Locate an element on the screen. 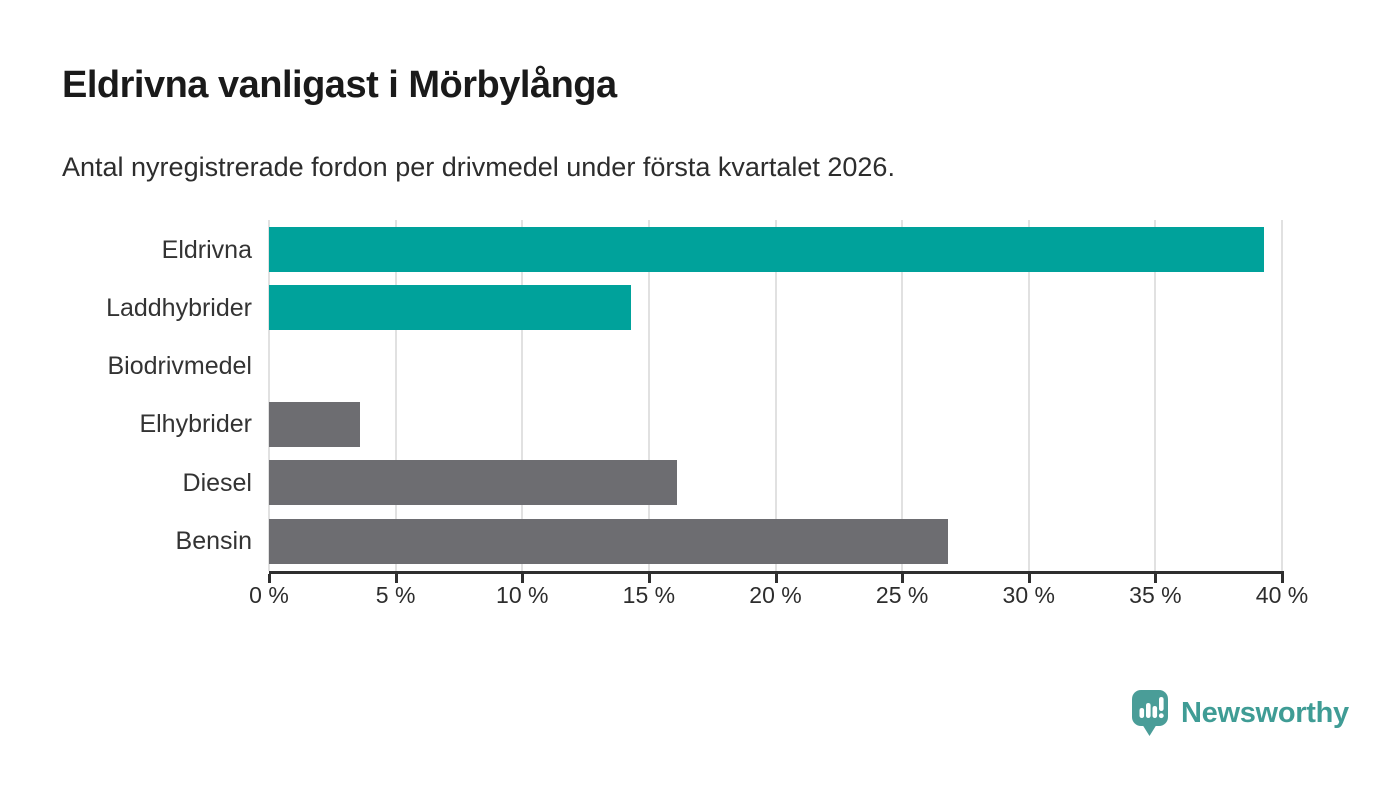 The height and width of the screenshot is (793, 1400). x-axis-tick-label: 15 % is located at coordinates (649, 595).